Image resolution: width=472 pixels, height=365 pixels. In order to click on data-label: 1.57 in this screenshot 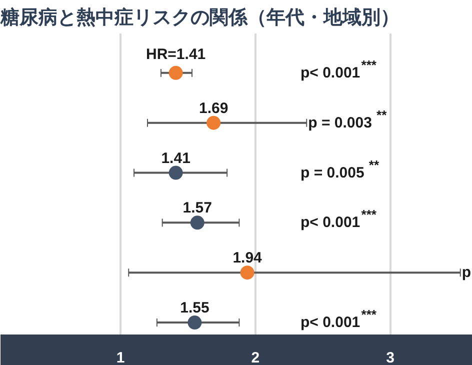, I will do `click(197, 208)`.